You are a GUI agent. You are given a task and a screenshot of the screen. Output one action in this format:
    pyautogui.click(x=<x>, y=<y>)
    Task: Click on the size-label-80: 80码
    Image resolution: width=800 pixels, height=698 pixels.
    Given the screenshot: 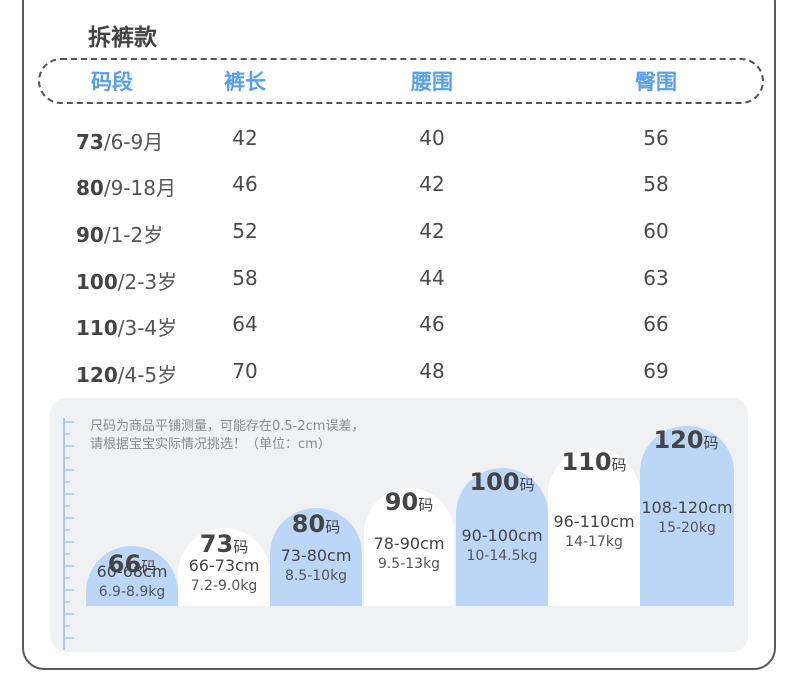 What is the action you would take?
    pyautogui.click(x=316, y=524)
    